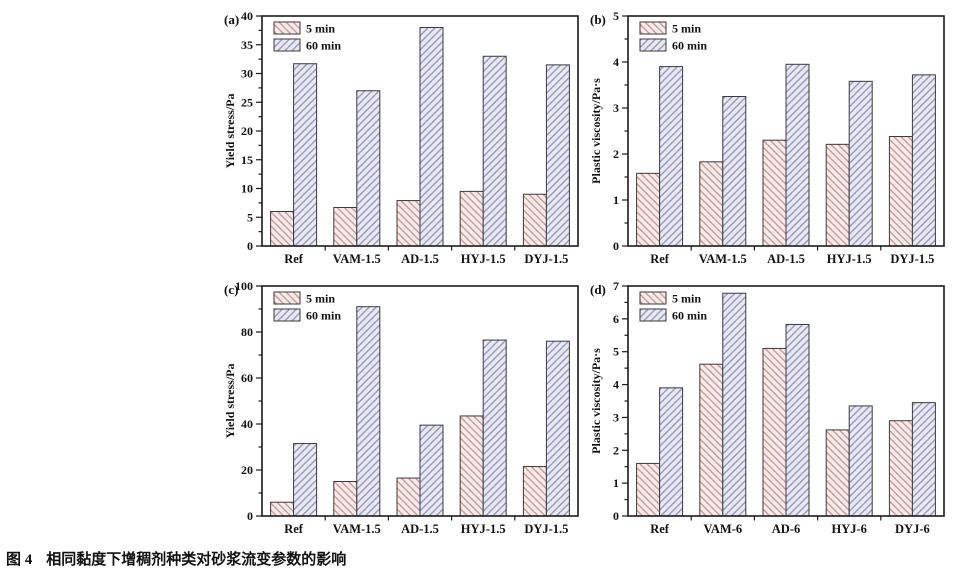 This screenshot has height=578, width=969. I want to click on panel-letter: (a), so click(231, 19).